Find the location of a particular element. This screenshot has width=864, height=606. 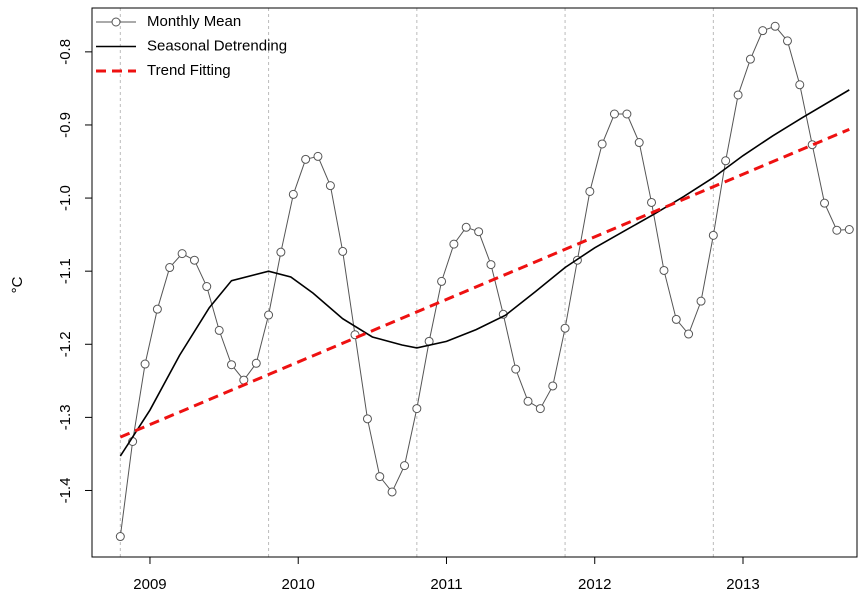

legend-label: Trend Fitting is located at coordinates (189, 70).